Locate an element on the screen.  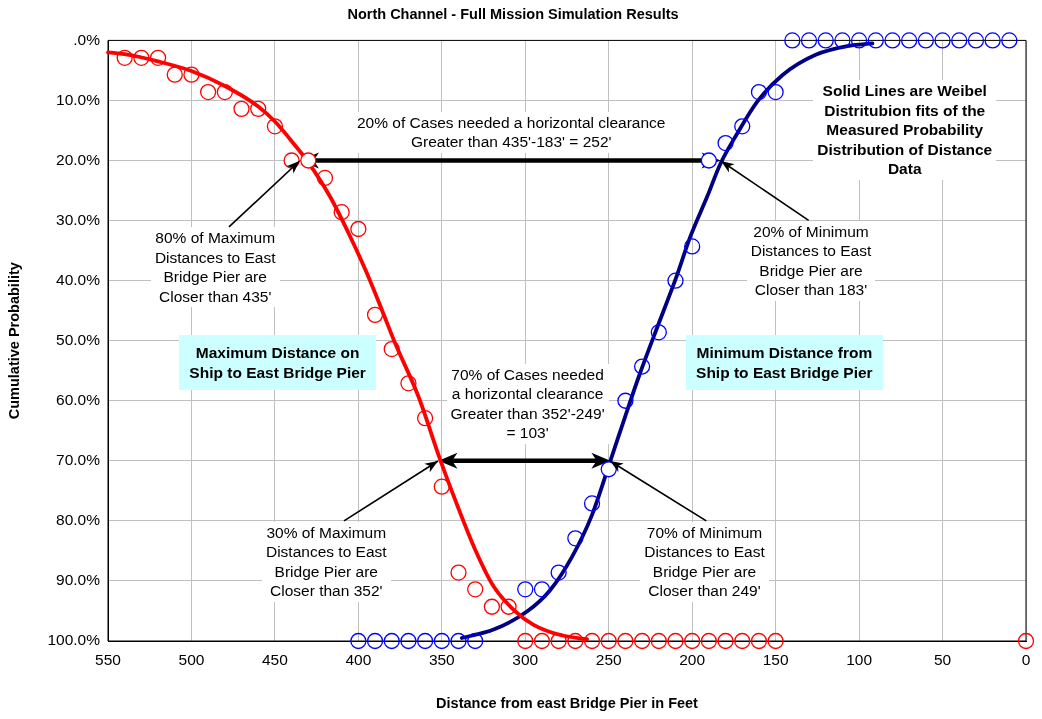
annotation: 70% of Minimum Distances to East Bridge Pier are Closer than 249' is located at coordinates (704, 561).